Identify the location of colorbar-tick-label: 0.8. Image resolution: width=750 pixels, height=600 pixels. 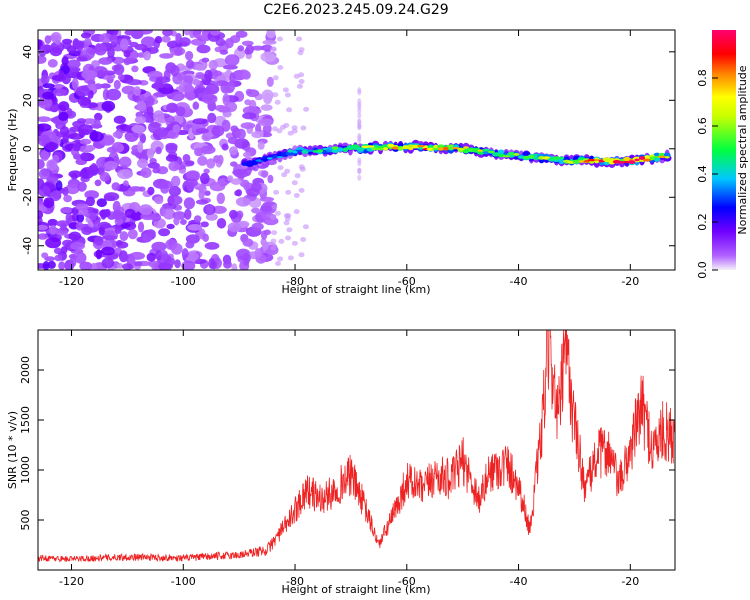
(702, 78).